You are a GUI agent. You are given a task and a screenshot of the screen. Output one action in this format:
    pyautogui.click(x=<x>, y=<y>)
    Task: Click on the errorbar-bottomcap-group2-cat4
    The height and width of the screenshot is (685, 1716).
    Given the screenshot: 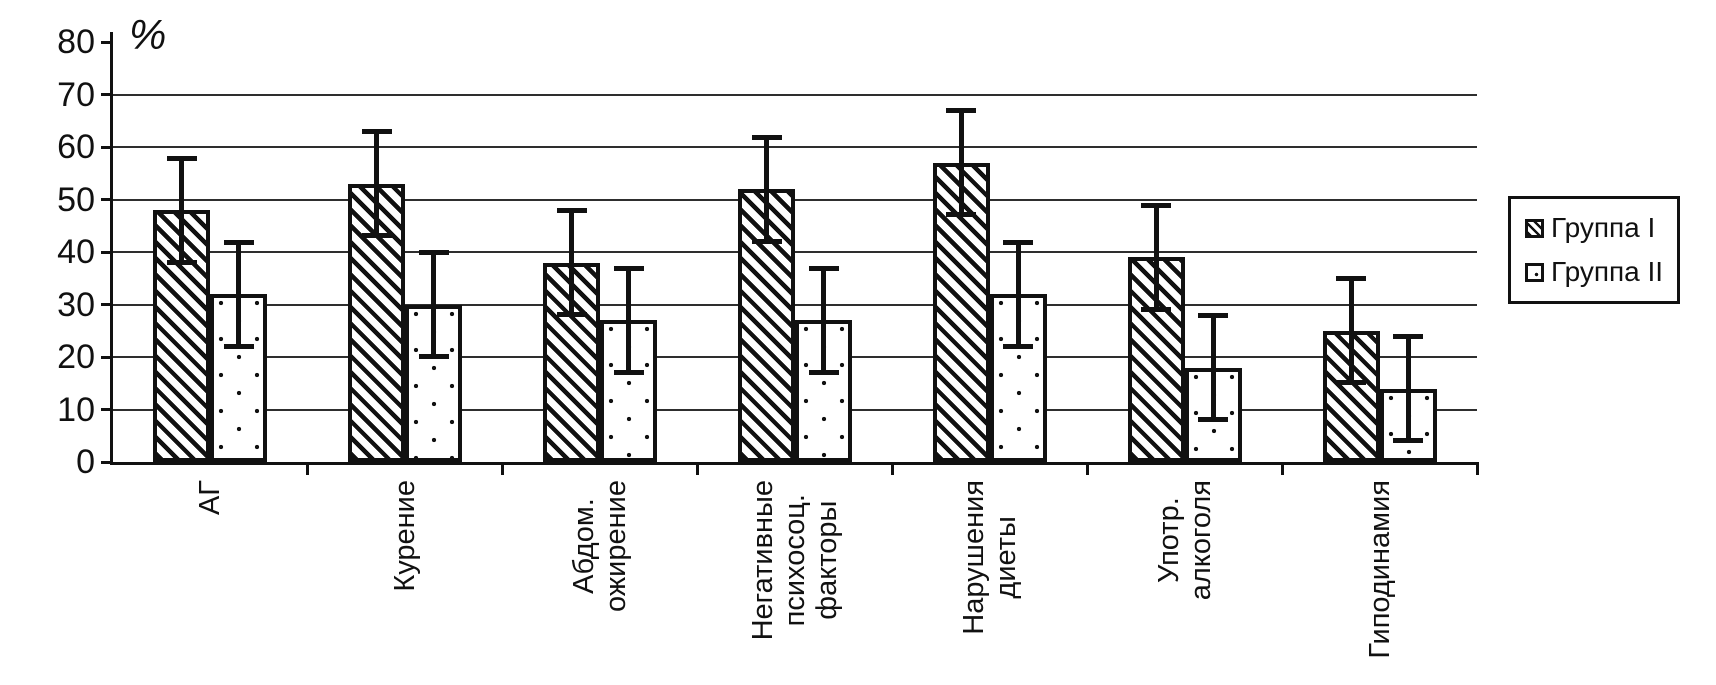 What is the action you would take?
    pyautogui.click(x=823, y=372)
    